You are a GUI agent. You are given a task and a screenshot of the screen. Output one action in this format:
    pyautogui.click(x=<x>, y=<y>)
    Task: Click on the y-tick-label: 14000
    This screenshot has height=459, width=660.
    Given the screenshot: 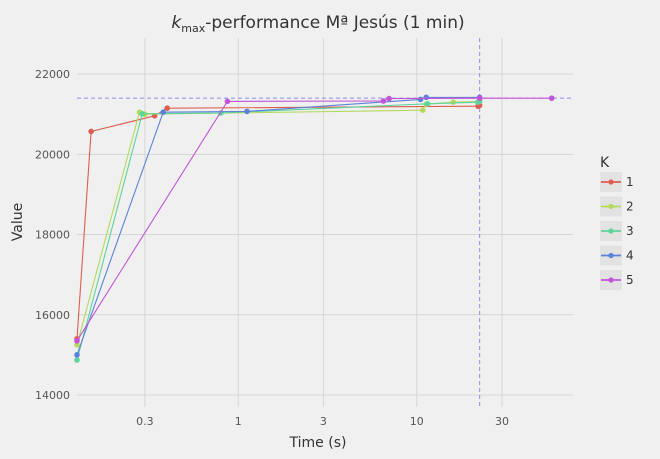 What is the action you would take?
    pyautogui.click(x=52, y=395)
    